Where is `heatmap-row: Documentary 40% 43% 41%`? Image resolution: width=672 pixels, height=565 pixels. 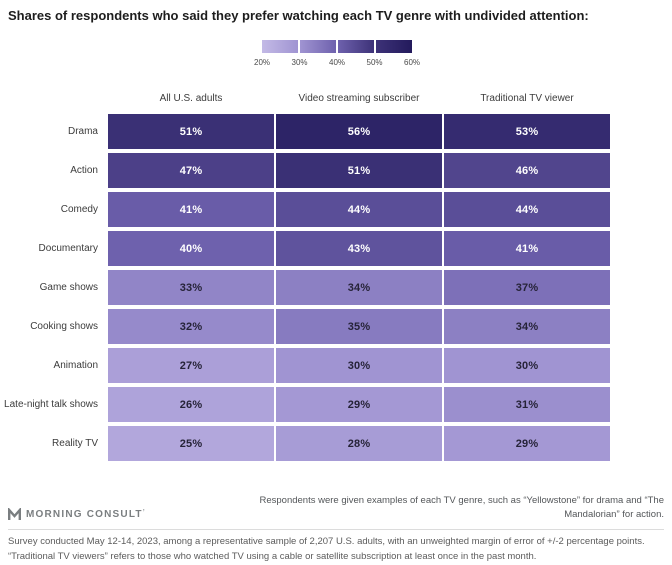 heatmap-row: Documentary 40% 43% 41% is located at coordinates (306, 248).